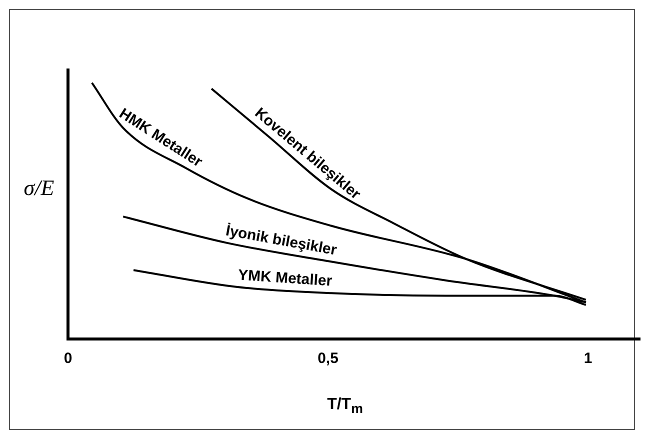 The height and width of the screenshot is (441, 648). What do you see at coordinates (285, 278) in the screenshot?
I see `series-label: YMK Metaller` at bounding box center [285, 278].